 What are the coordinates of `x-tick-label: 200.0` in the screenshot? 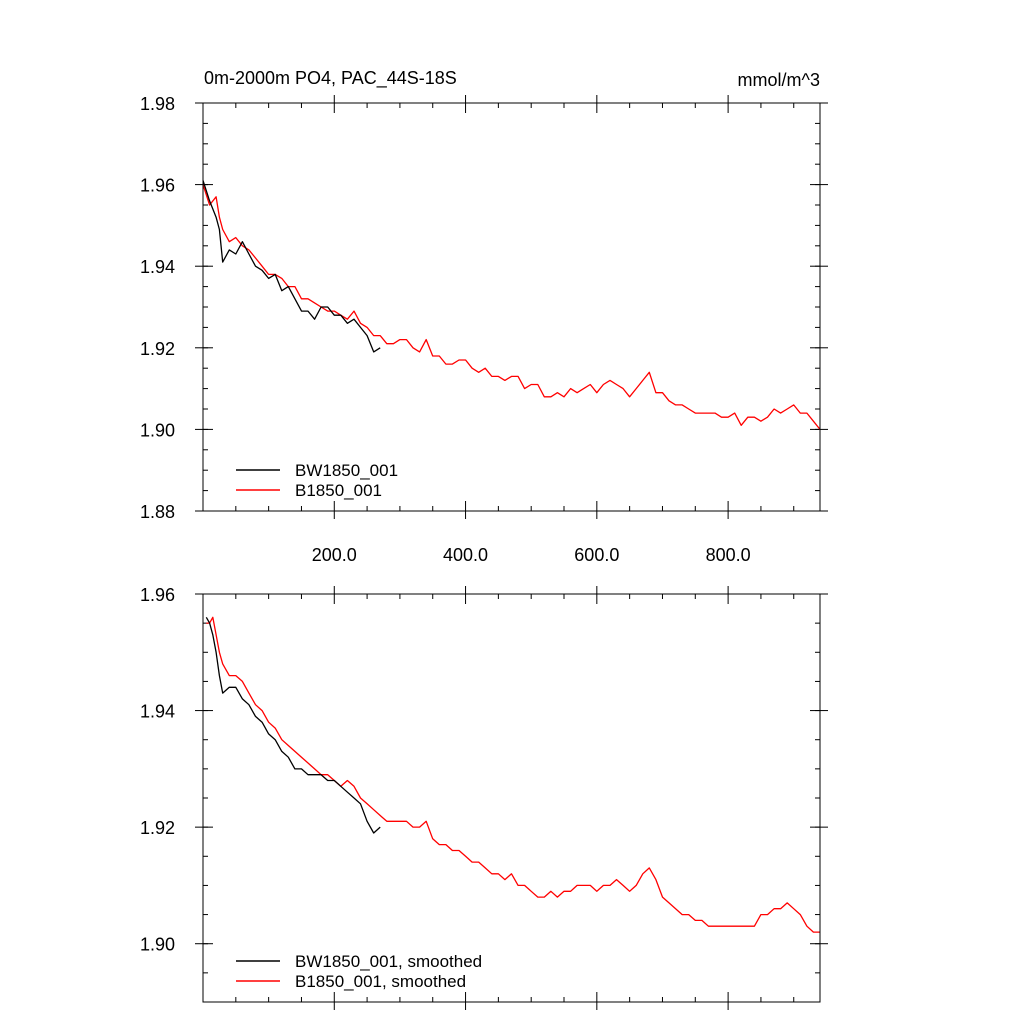 It's located at (334, 555).